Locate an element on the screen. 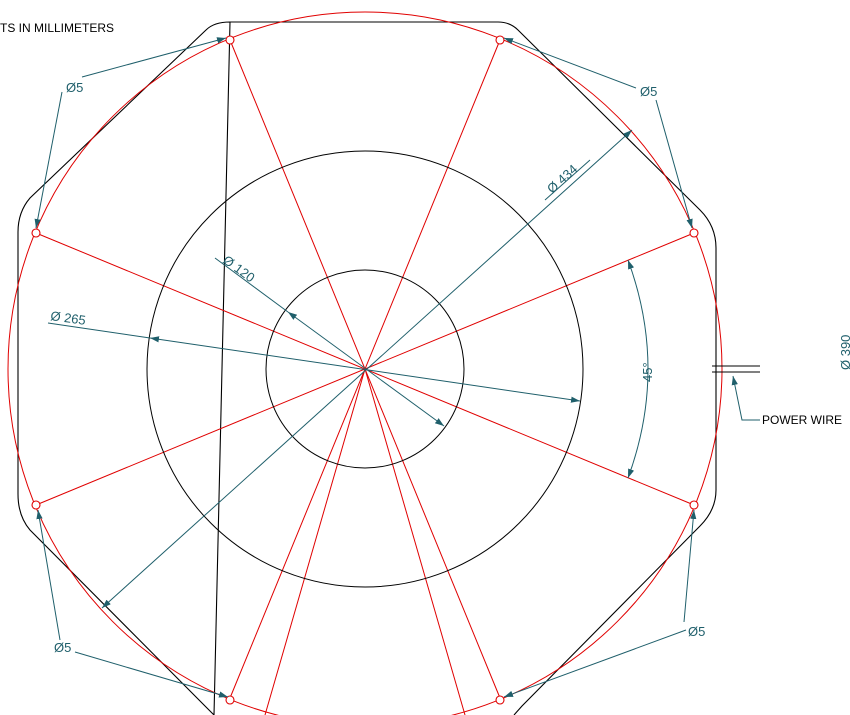  hole-label-bottom-left: Ø5 is located at coordinates (62, 647).